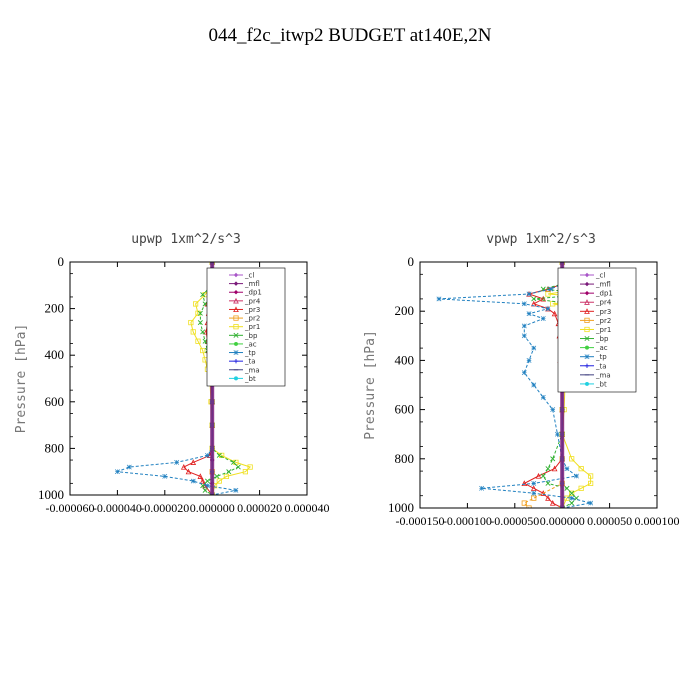  I want to click on legend-marker_dp1, so click(236, 292).